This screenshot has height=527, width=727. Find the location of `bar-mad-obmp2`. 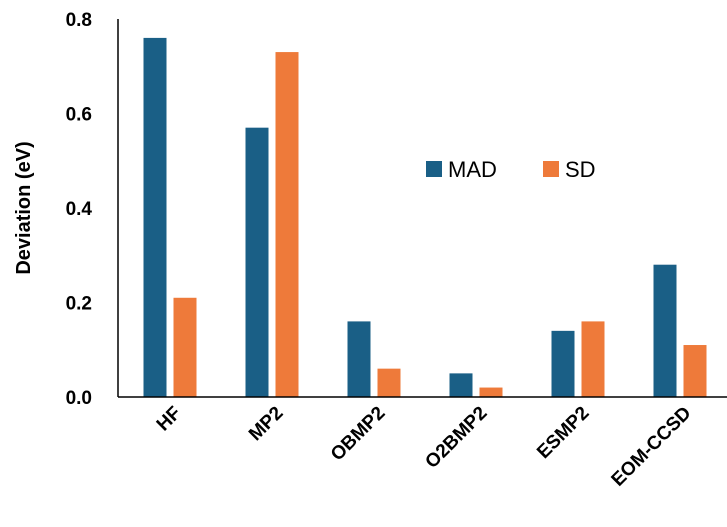

bar-mad-obmp2 is located at coordinates (359, 359).